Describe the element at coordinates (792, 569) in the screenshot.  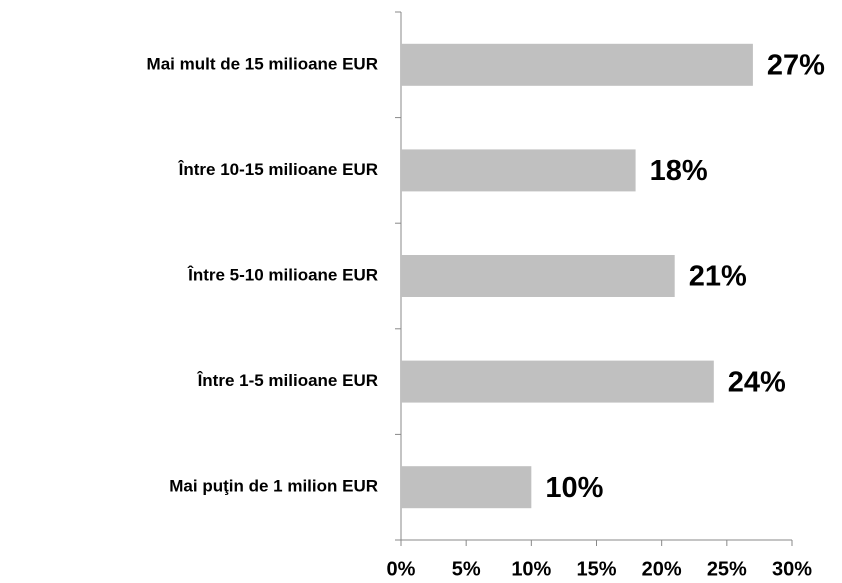
I see `x-tick-label: 30%` at that location.